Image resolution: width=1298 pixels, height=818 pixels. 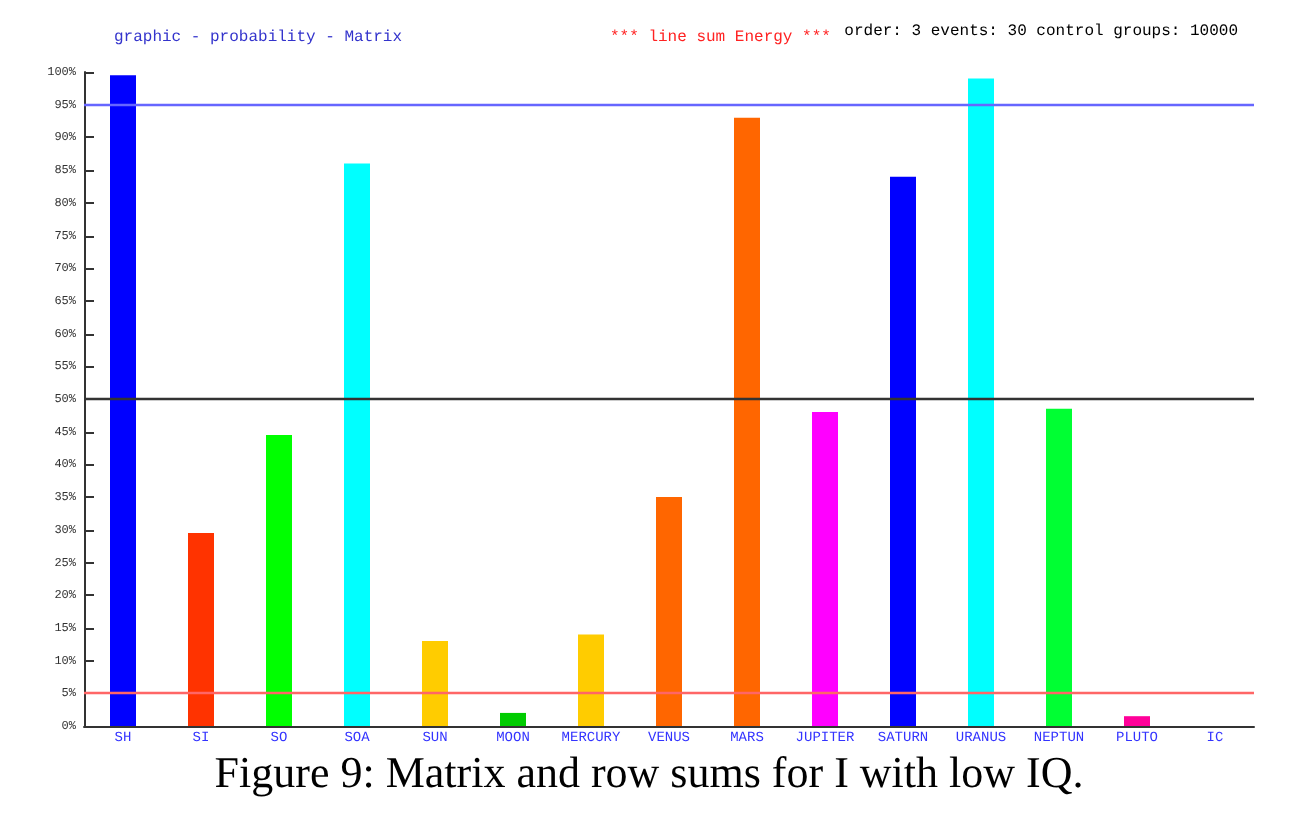 What do you see at coordinates (1041, 32) in the screenshot?
I see `text: order: 3 events: 30 control groups: 10000` at bounding box center [1041, 32].